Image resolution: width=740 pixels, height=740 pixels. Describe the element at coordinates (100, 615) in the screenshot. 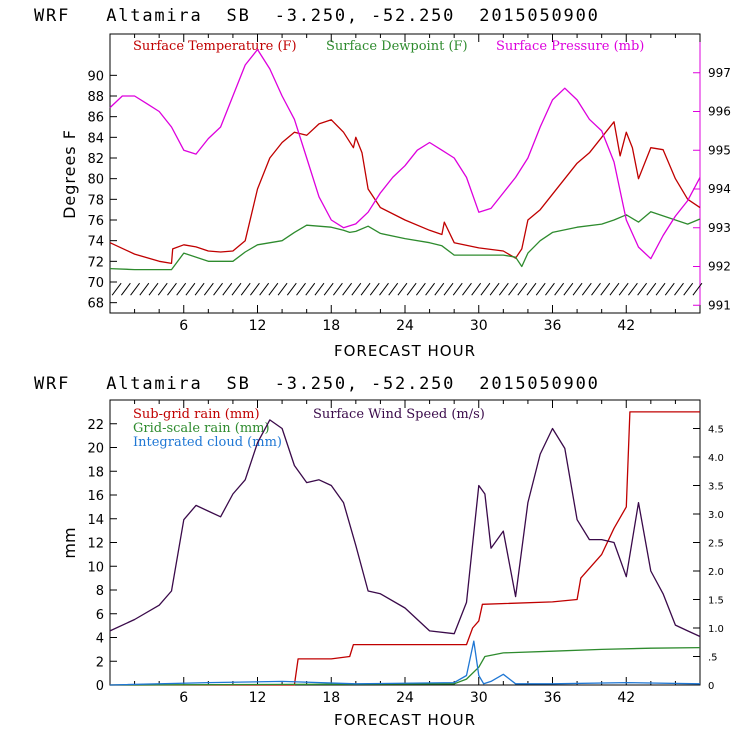

I see `y-tick-label: 6` at that location.